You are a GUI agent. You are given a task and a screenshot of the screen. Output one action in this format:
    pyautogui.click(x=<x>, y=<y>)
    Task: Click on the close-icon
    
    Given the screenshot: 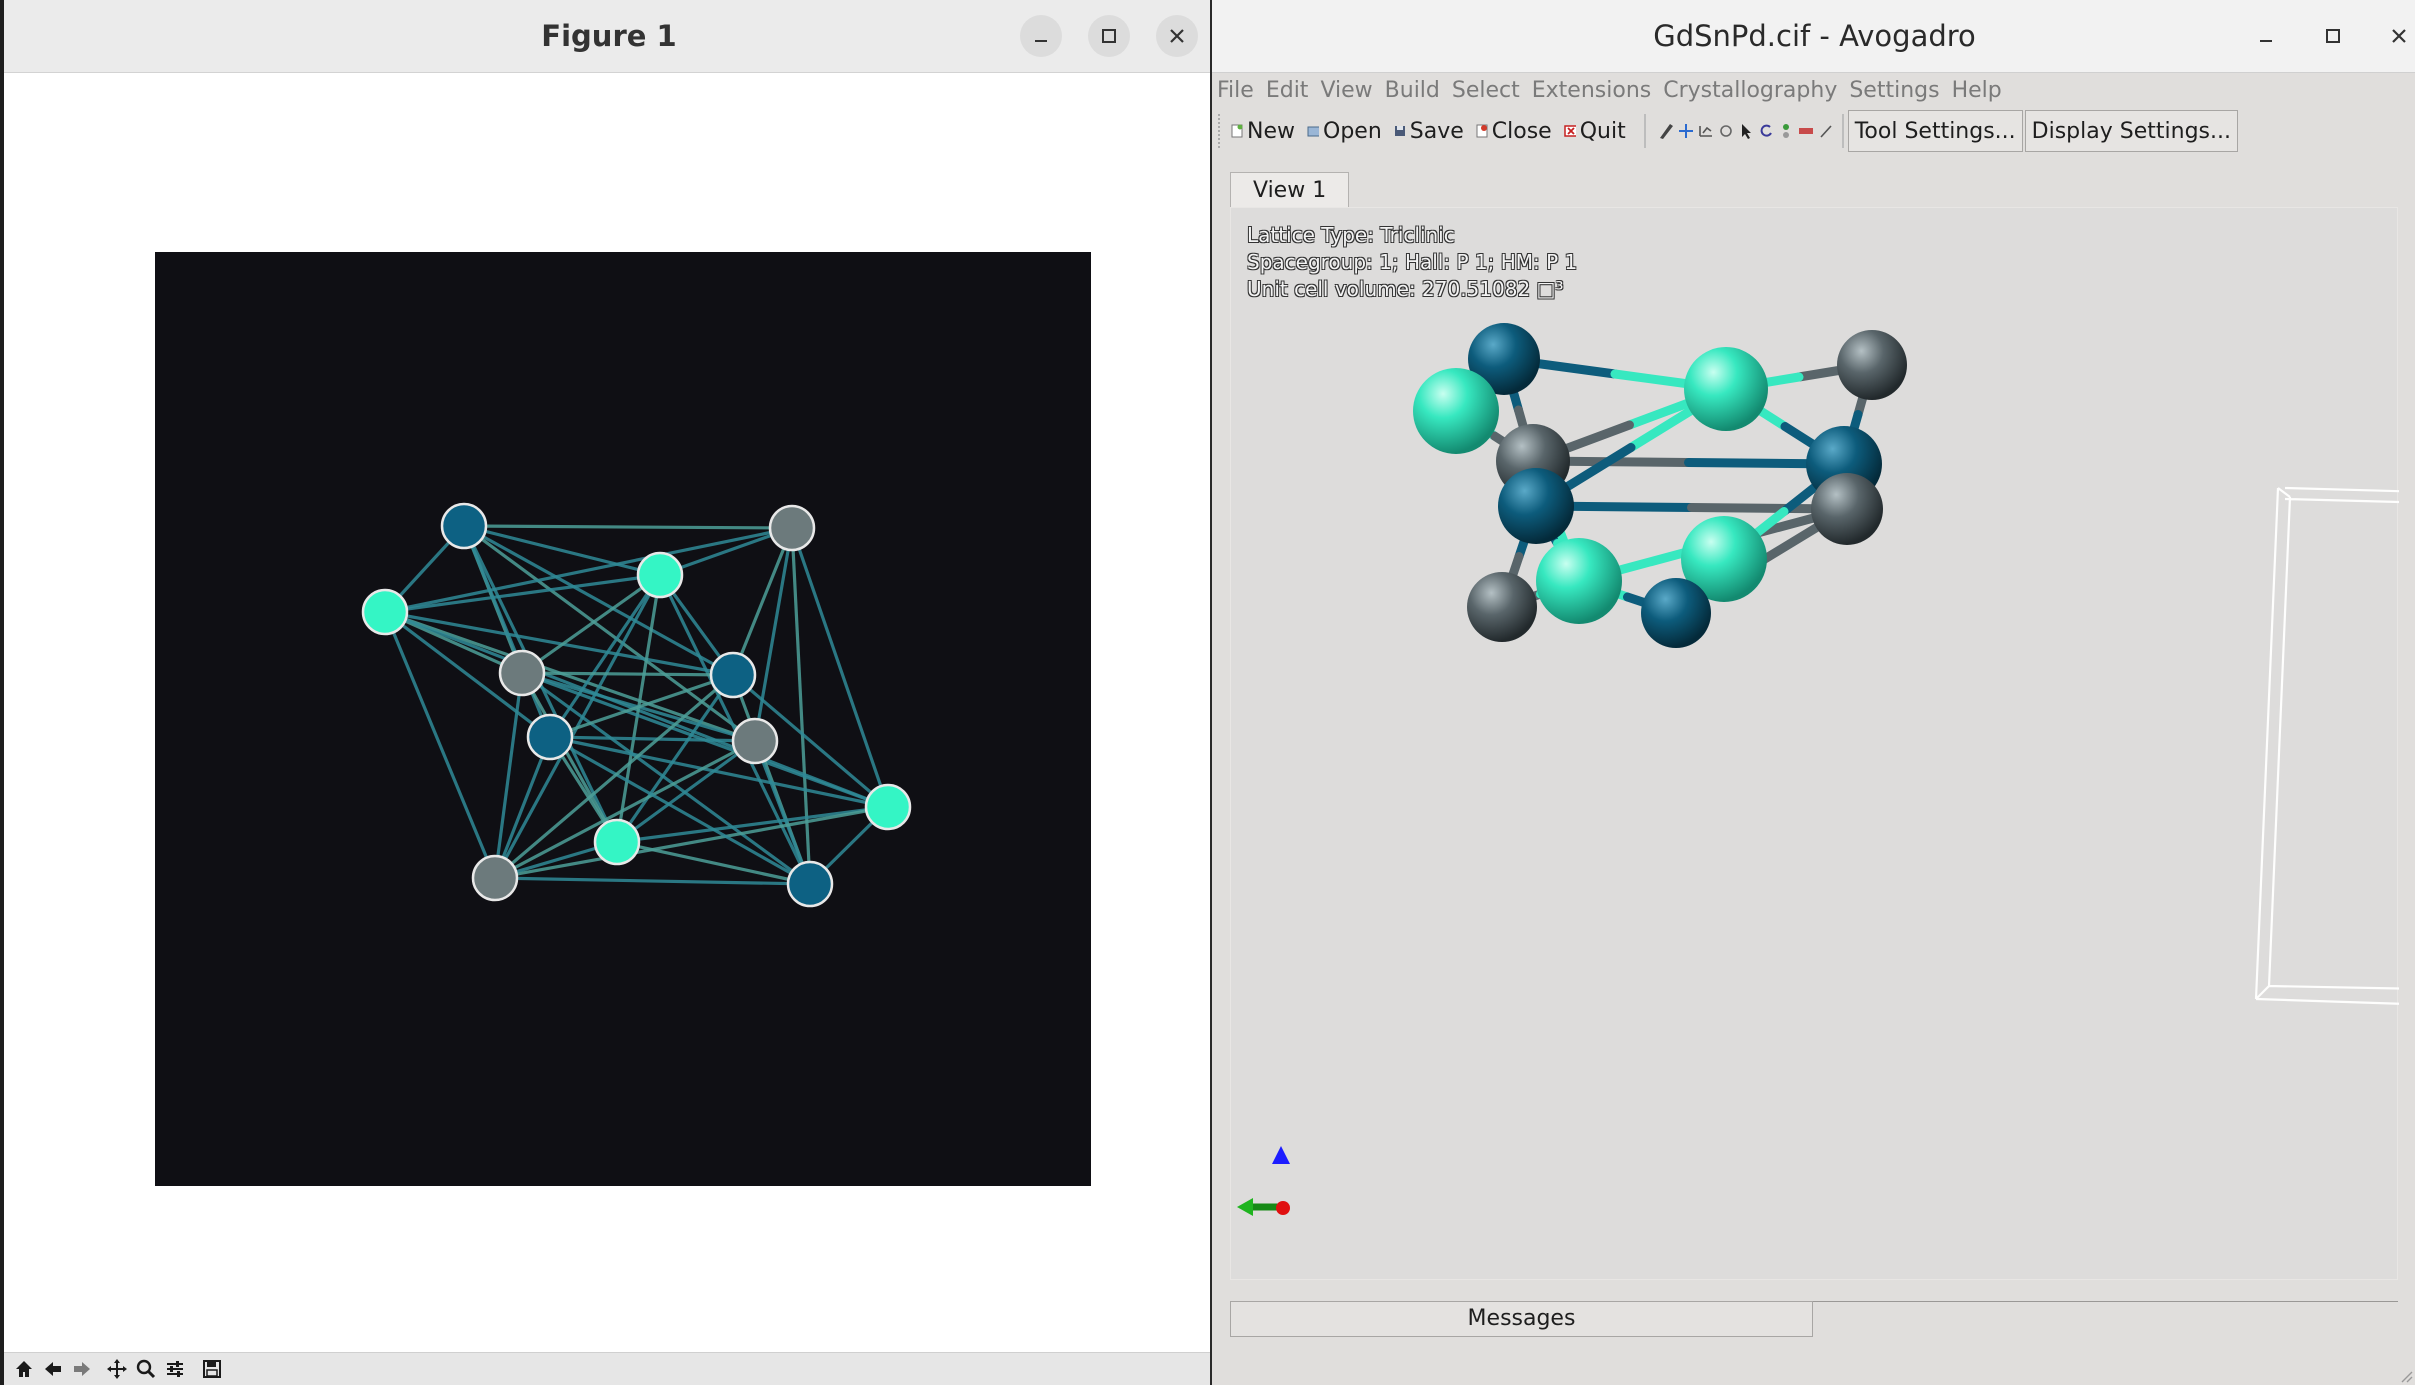 What is the action you would take?
    pyautogui.click(x=1177, y=36)
    